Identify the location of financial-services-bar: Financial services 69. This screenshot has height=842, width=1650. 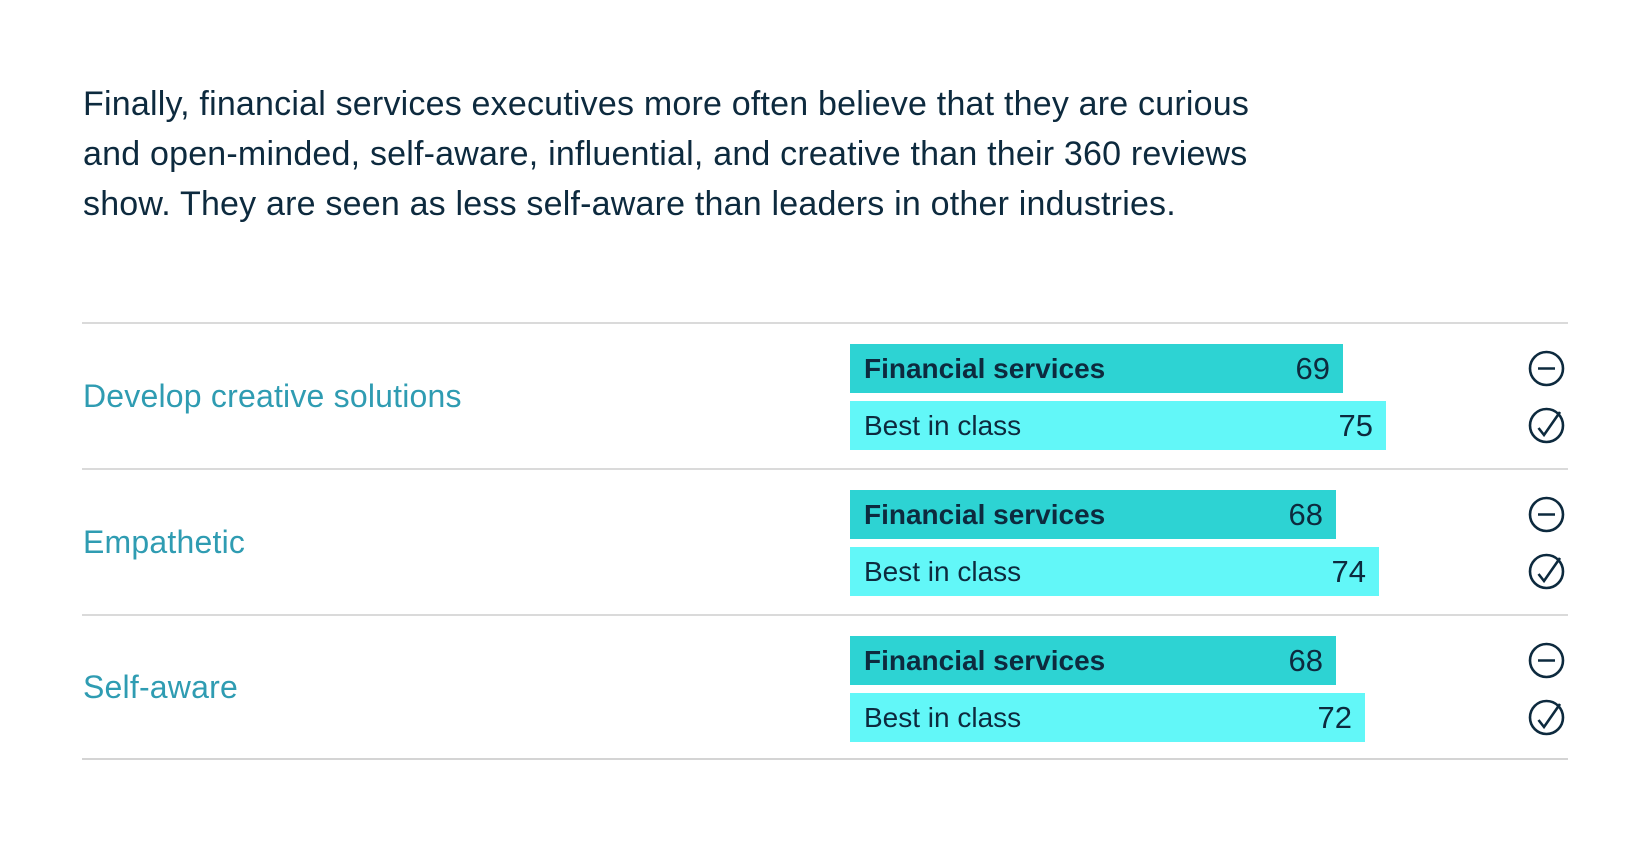
(1096, 368).